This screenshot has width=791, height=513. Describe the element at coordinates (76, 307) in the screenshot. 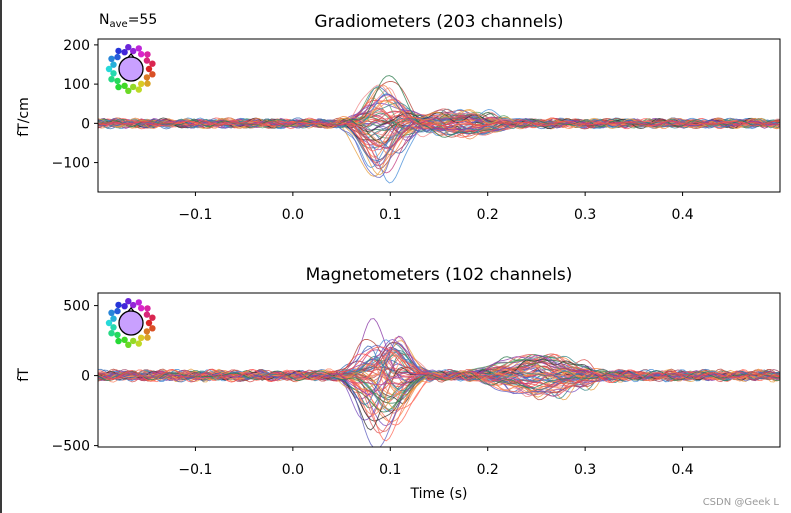

I see `ytick-label: 500` at that location.